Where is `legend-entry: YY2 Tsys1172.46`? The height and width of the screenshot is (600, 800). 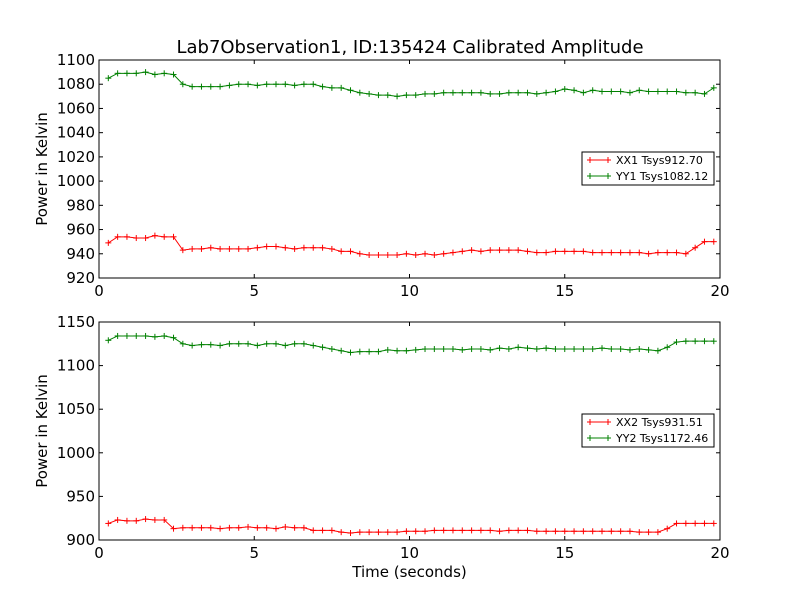
legend-entry: YY2 Tsys1172.46 is located at coordinates (647, 438).